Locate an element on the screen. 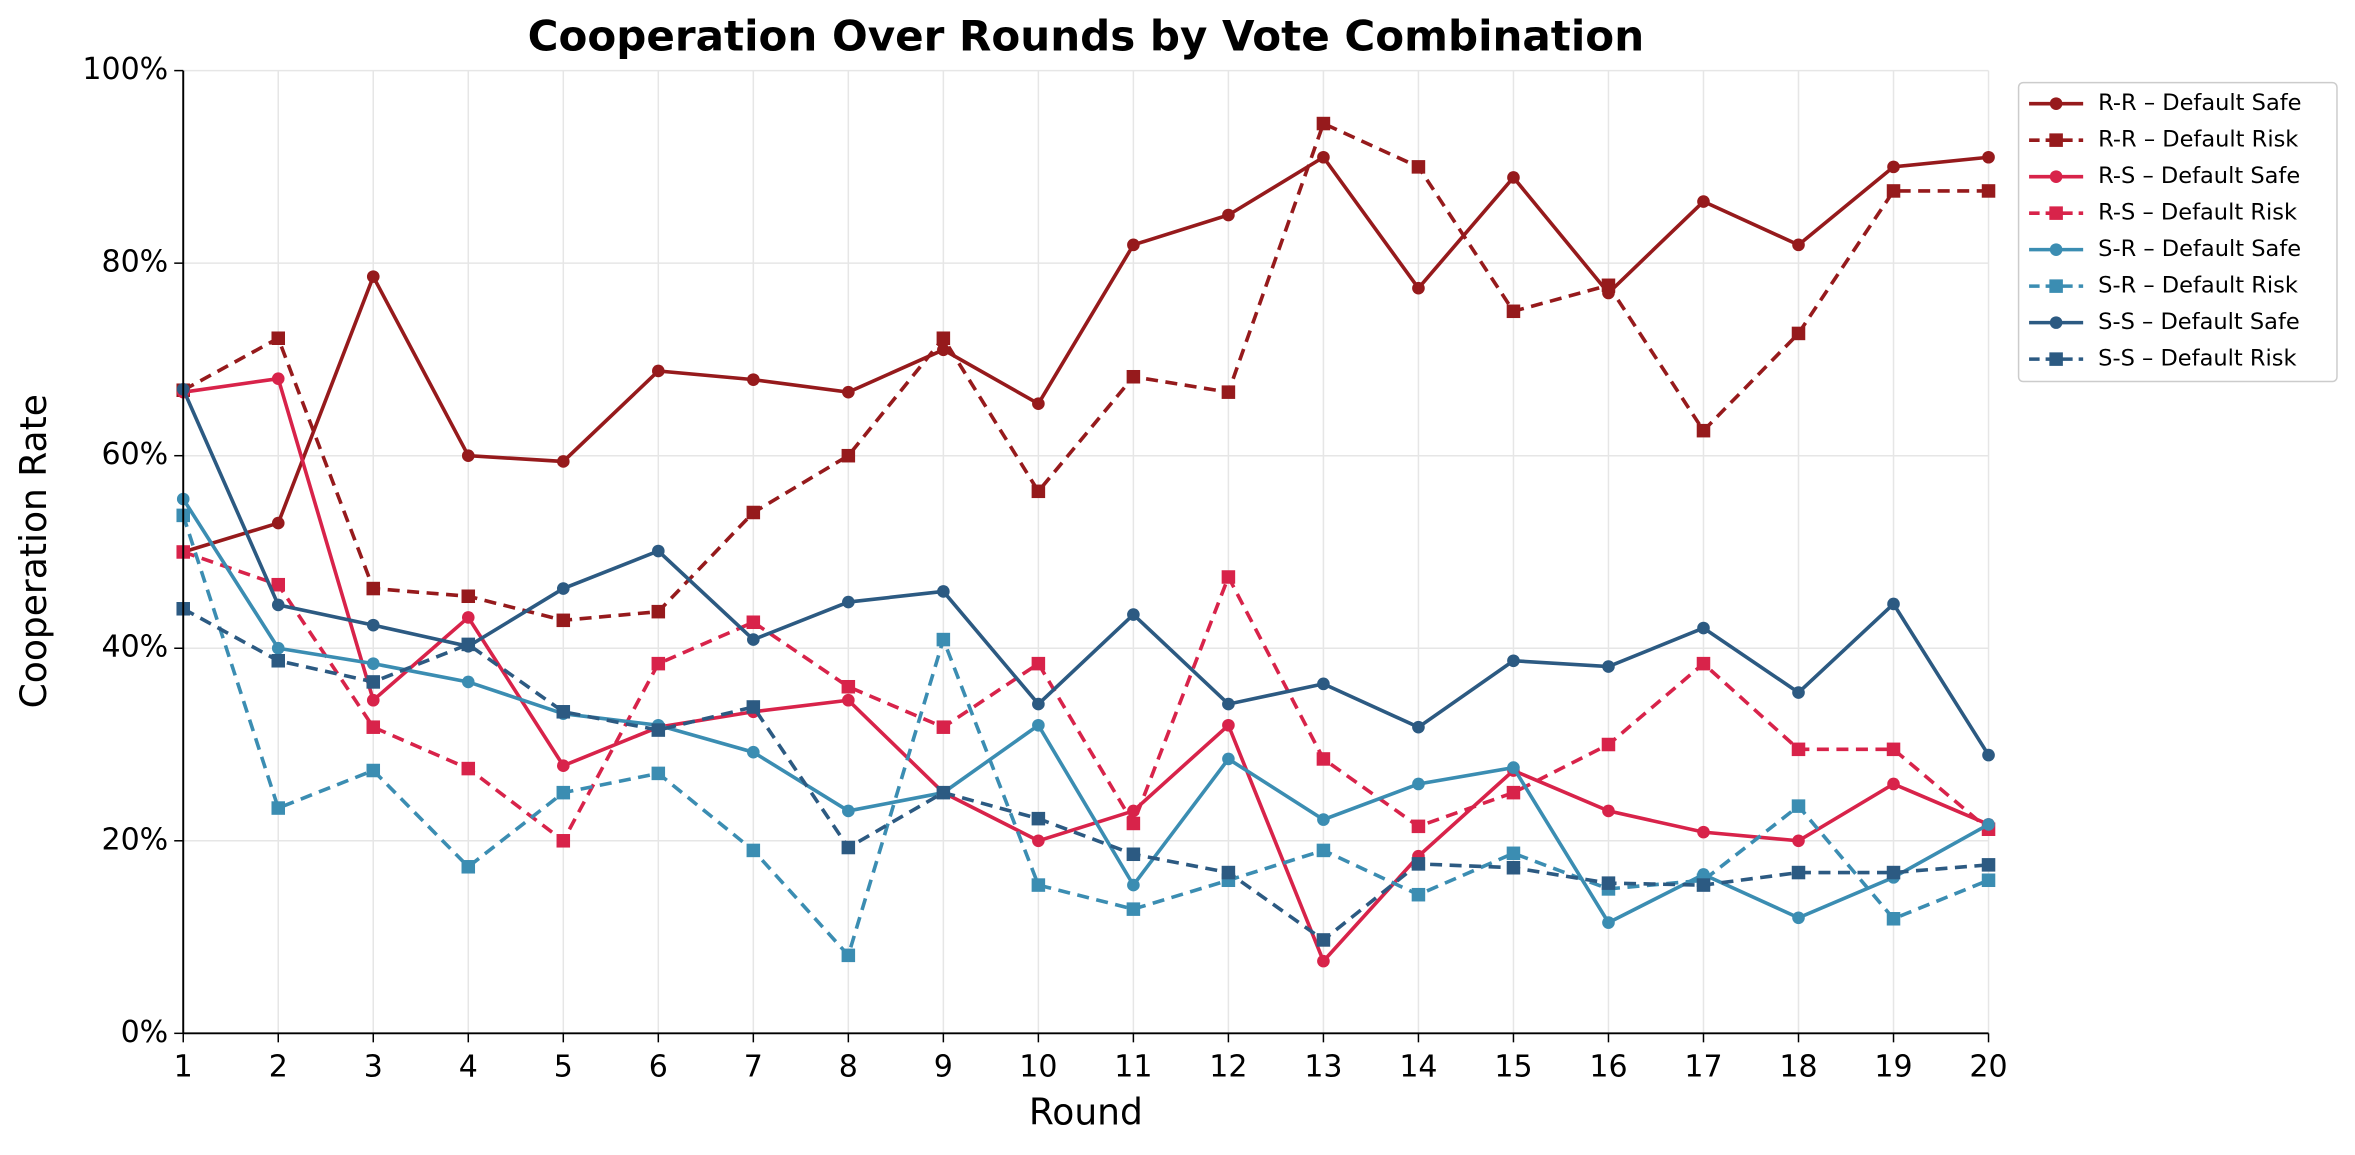 The height and width of the screenshot is (1155, 2355). x-tick-label: 5 is located at coordinates (563, 1066).